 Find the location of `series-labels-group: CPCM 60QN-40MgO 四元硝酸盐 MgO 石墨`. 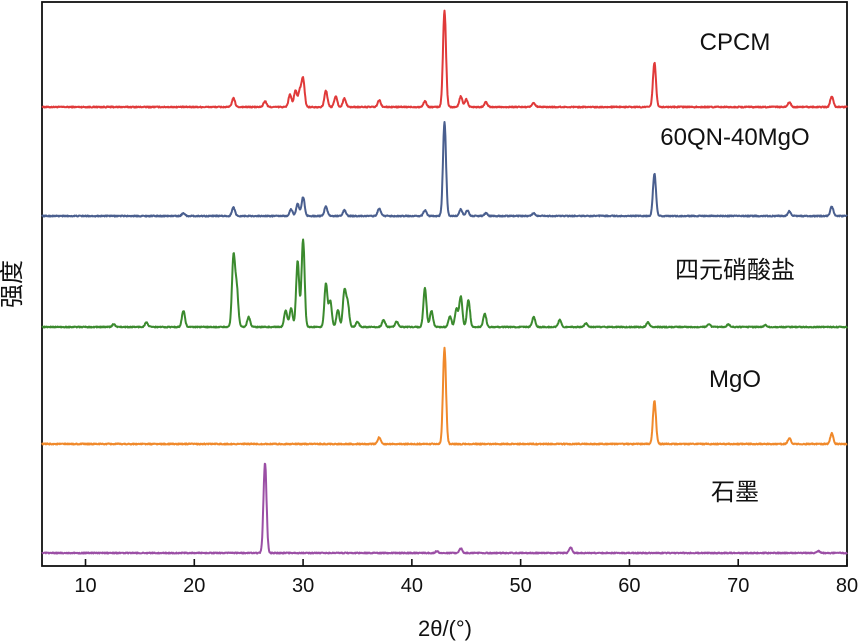

series-labels-group: CPCM 60QN-40MgO 四元硝酸盐 MgO 石墨 is located at coordinates (734, 267).